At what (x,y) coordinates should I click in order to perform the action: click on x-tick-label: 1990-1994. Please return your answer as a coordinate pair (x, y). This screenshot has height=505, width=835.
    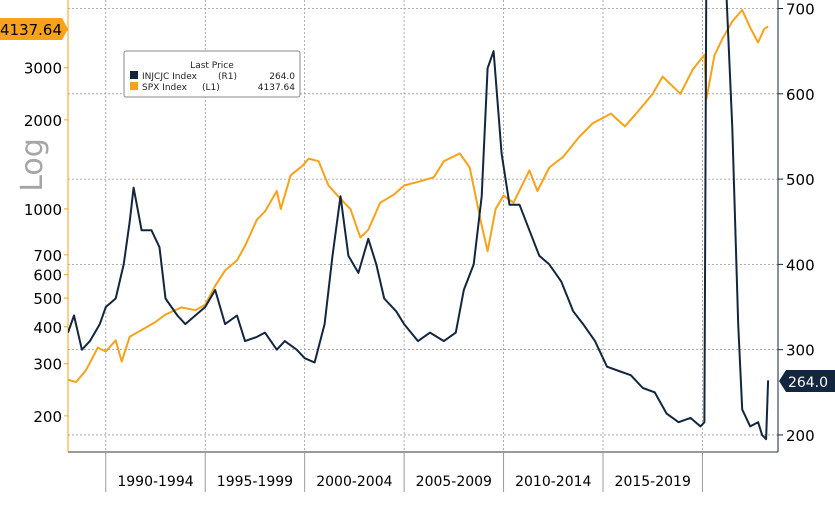
    Looking at the image, I should click on (155, 482).